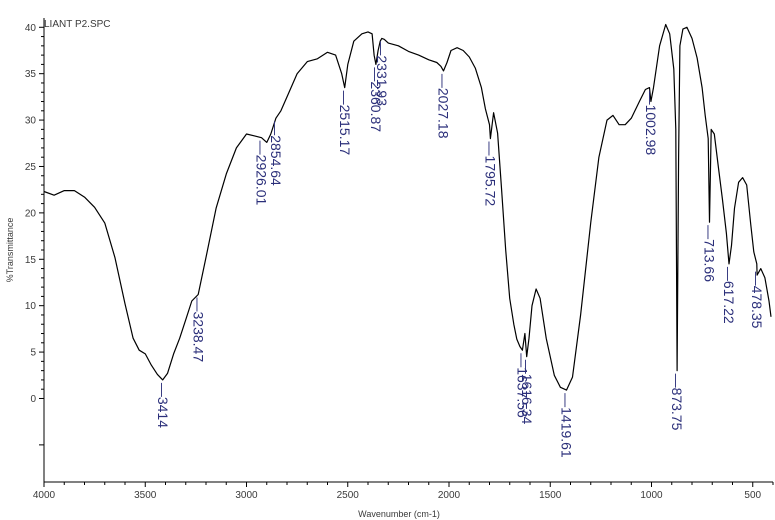 The height and width of the screenshot is (520, 775). What do you see at coordinates (348, 495) in the screenshot?
I see `x-tick-label: 2500` at bounding box center [348, 495].